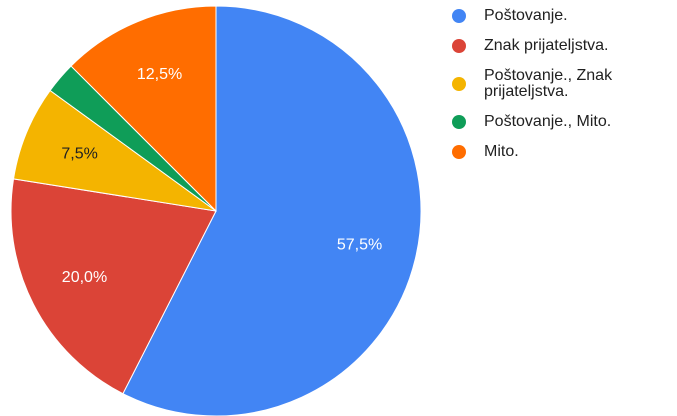 The width and height of the screenshot is (677, 416). Describe the element at coordinates (501, 151) in the screenshot. I see `legend-label: Mito.` at that location.